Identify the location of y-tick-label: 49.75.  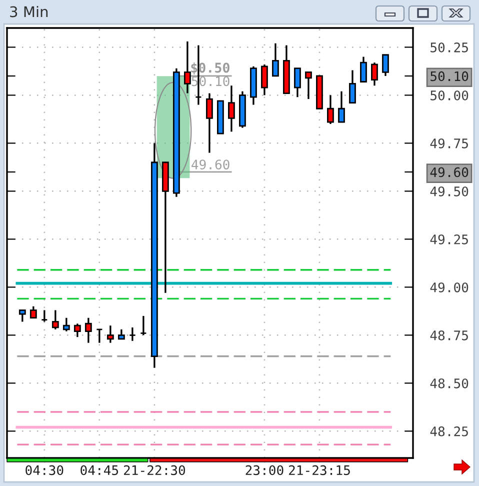
(449, 143).